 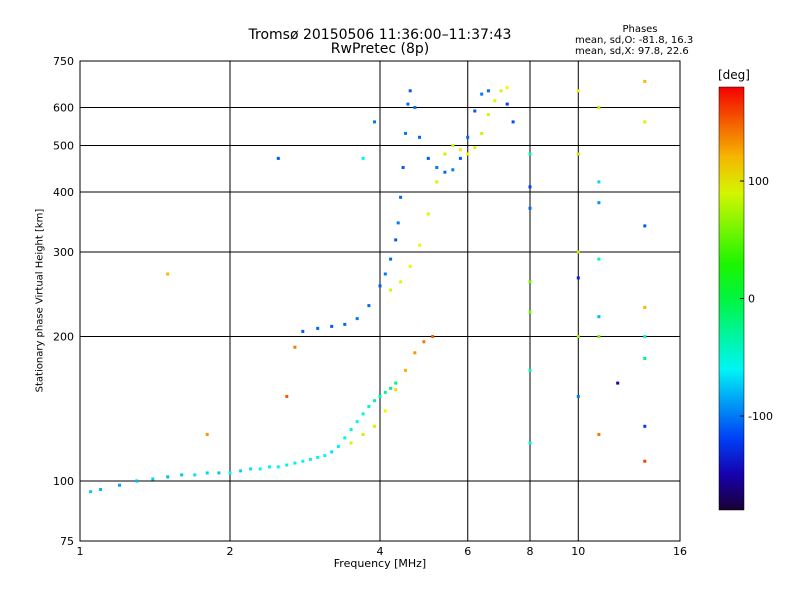 I want to click on y-tick-label: 750, so click(x=63, y=61).